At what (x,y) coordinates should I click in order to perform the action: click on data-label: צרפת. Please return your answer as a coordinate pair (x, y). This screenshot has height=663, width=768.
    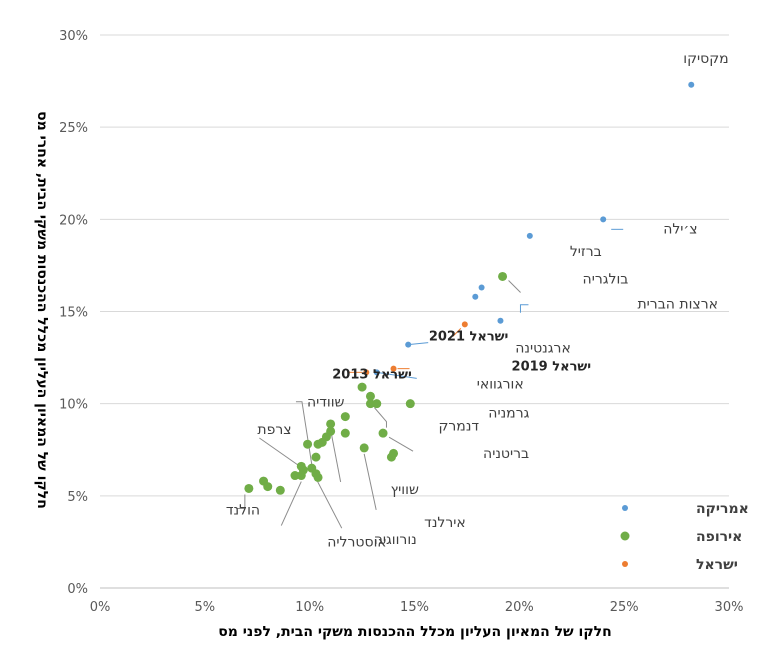
    Looking at the image, I should click on (274, 430).